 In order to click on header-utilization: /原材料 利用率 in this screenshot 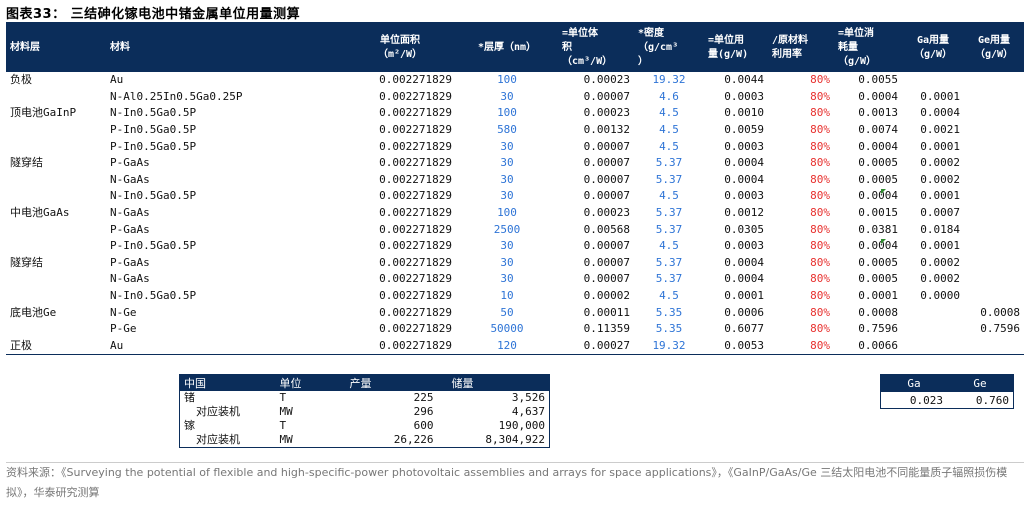, I will do `click(801, 48)`.